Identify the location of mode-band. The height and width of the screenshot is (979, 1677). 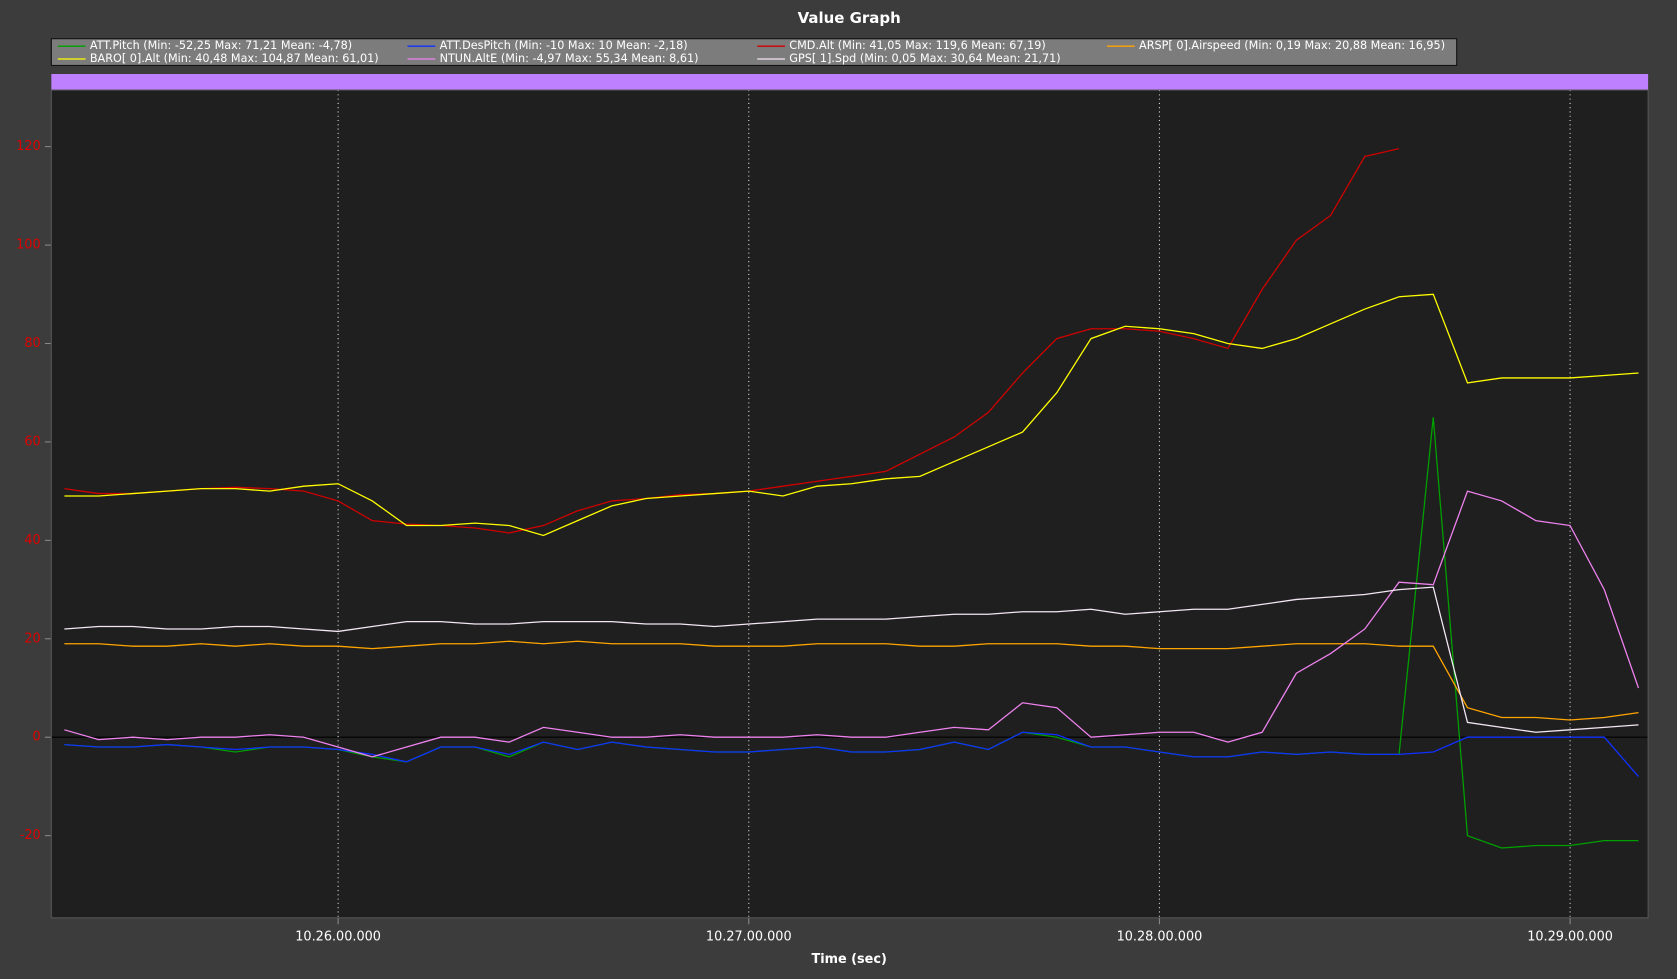
(850, 82).